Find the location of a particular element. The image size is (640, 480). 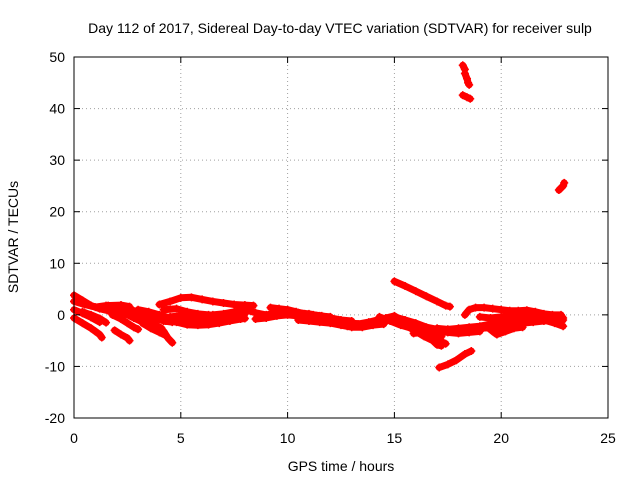

y-tick-label: 40 is located at coordinates (57, 109).